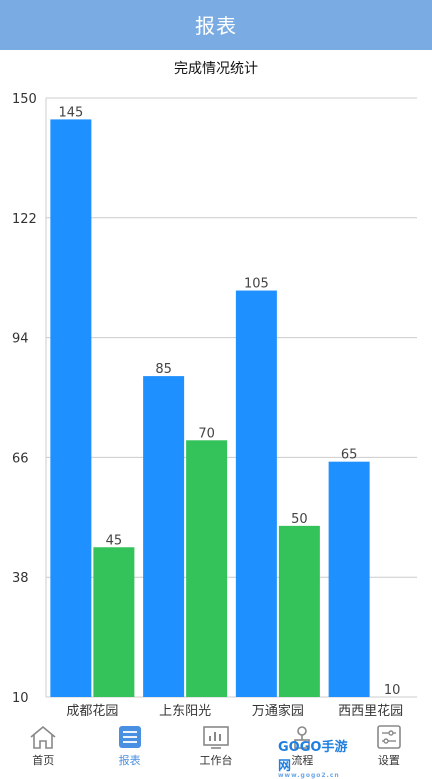  What do you see at coordinates (206, 433) in the screenshot?
I see `data-label: 70` at bounding box center [206, 433].